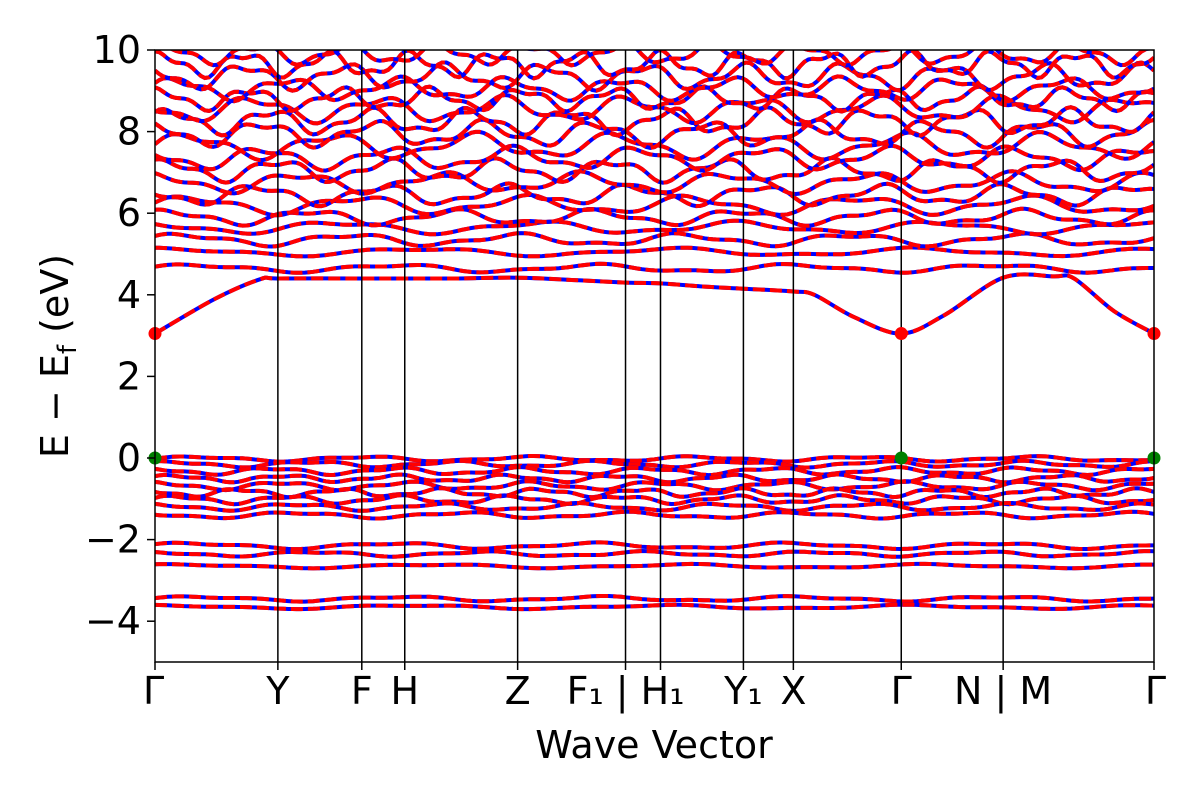 Image resolution: width=1200 pixels, height=800 pixels. What do you see at coordinates (129, 376) in the screenshot?
I see `y-tick-label-4: 2` at bounding box center [129, 376].